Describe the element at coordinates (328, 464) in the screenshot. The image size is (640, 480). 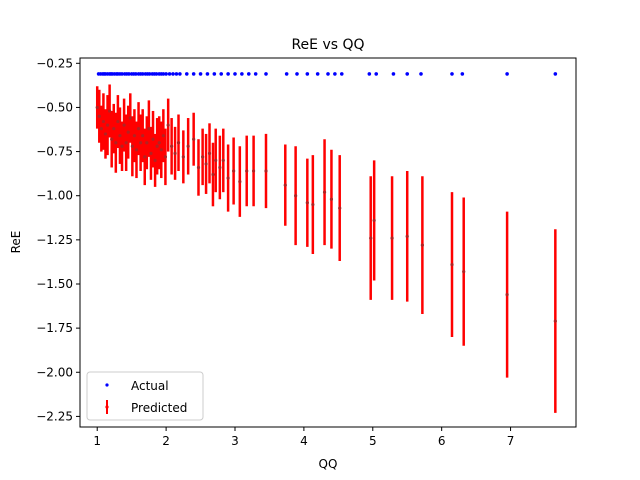
I see `x-axis-label: QQ` at that location.